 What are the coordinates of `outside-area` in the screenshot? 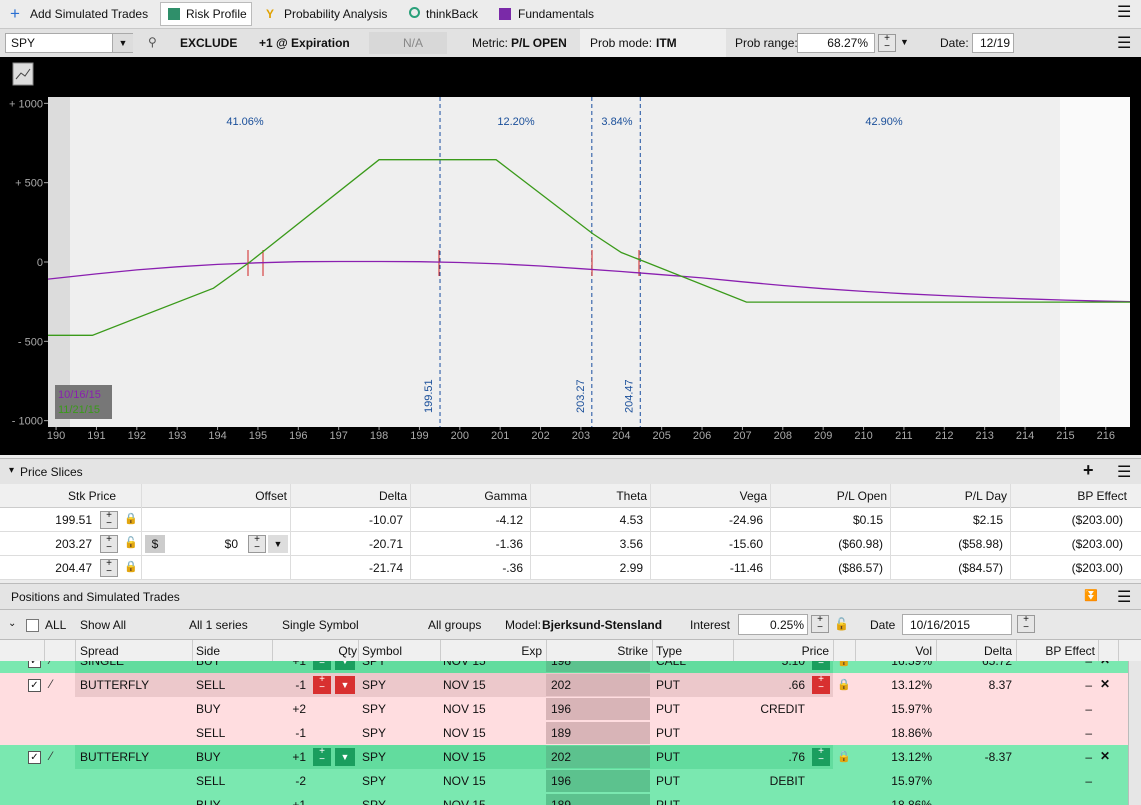 It's located at (1095, 262).